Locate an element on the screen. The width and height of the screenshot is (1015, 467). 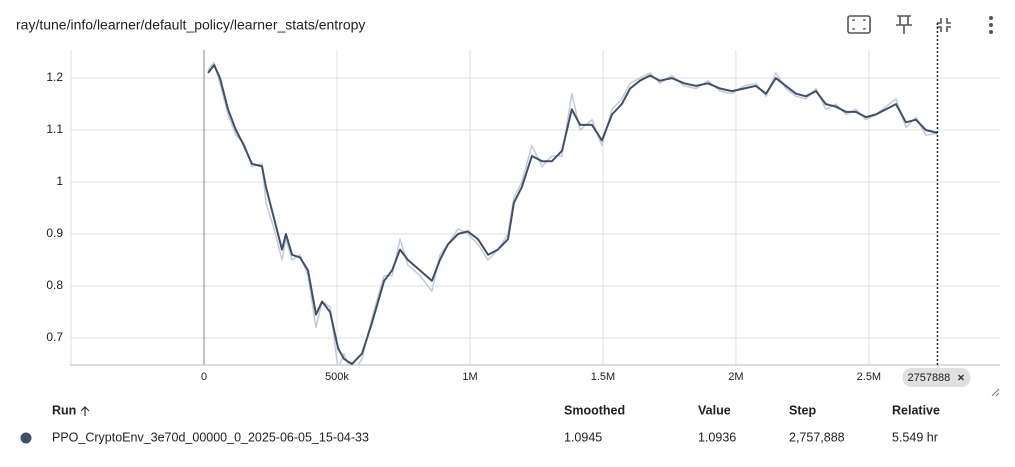
run-color-dot is located at coordinates (26, 438).